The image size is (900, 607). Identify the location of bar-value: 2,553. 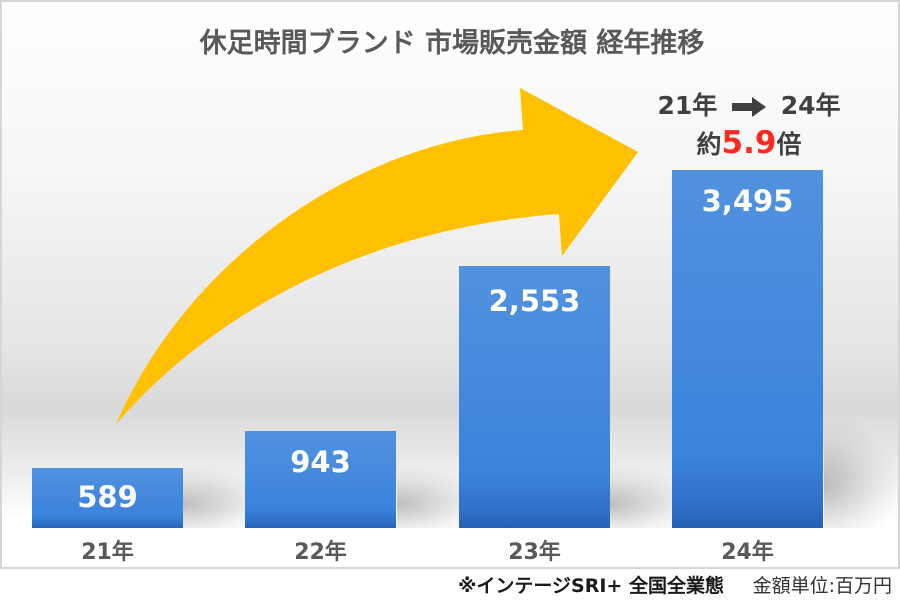
(534, 301).